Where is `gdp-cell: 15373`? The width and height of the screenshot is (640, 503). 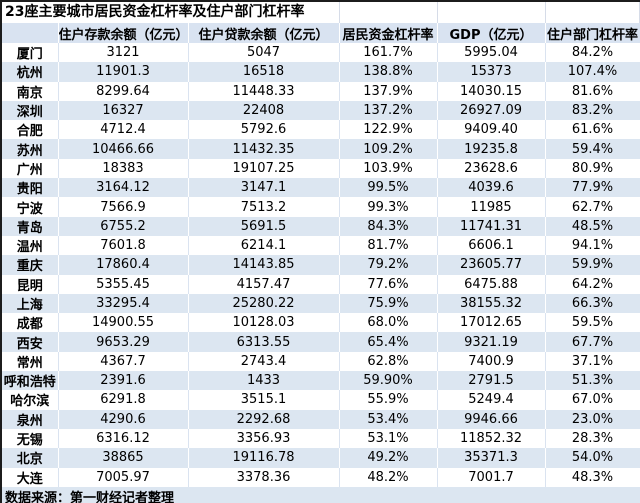
gdp-cell: 15373 is located at coordinates (491, 72).